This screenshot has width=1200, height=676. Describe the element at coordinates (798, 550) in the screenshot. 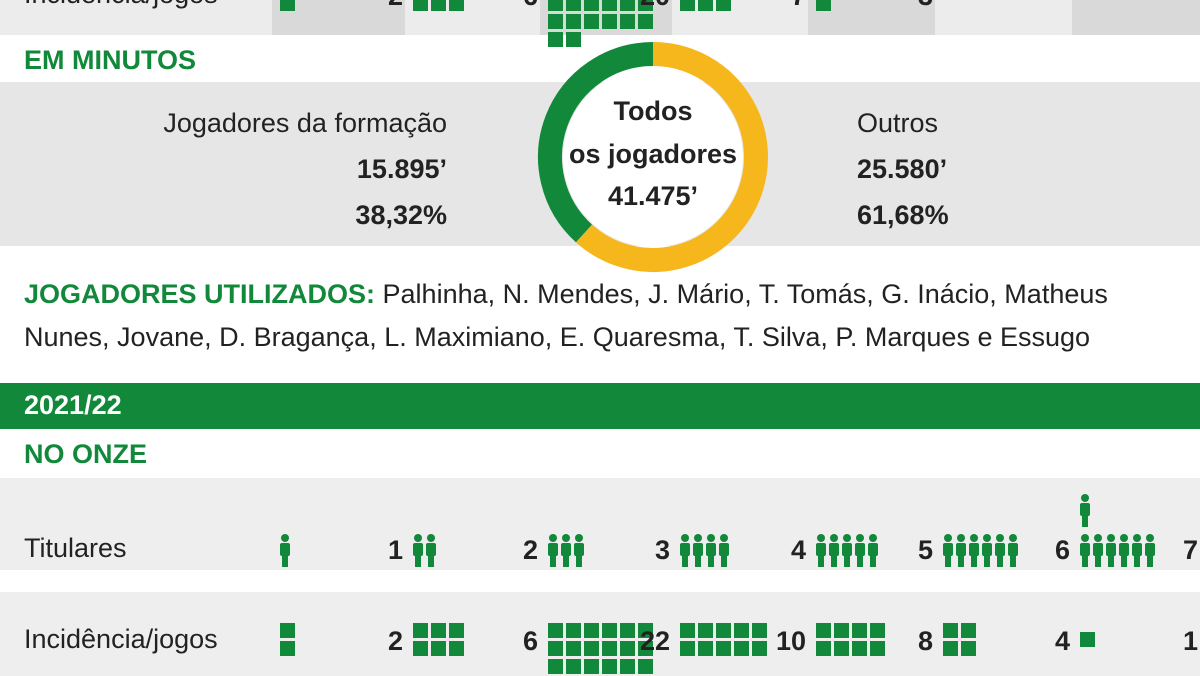

I see `row-value: 4` at that location.